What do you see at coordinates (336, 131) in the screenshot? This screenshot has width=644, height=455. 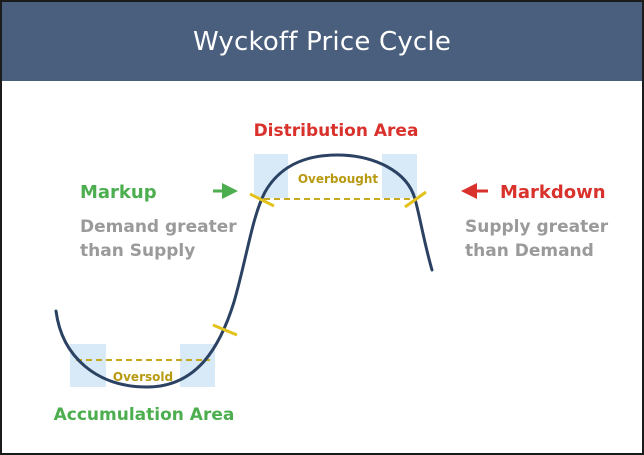 I see `distribution-area-label: Distribution Area` at bounding box center [336, 131].